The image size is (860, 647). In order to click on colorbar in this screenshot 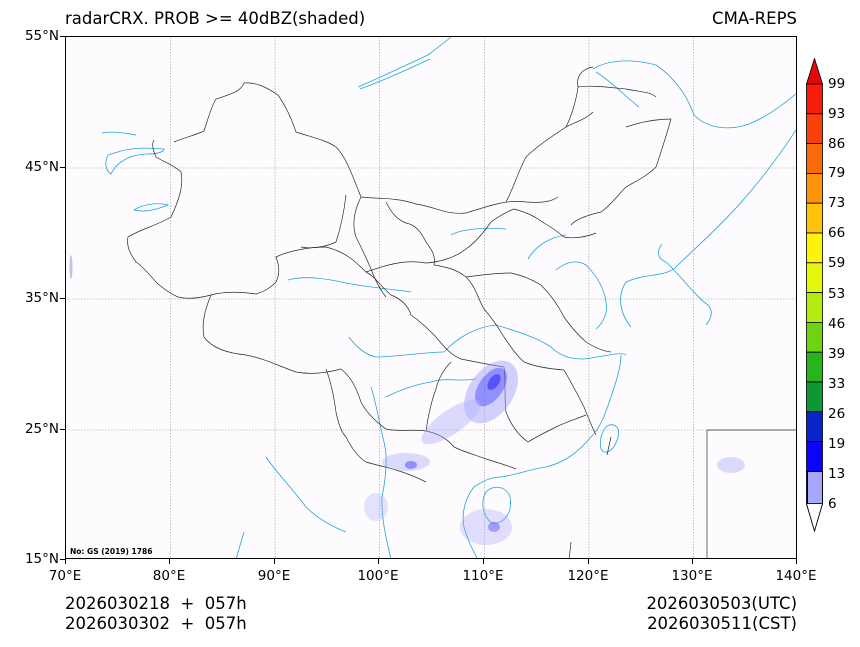, I will do `click(814, 295)`.